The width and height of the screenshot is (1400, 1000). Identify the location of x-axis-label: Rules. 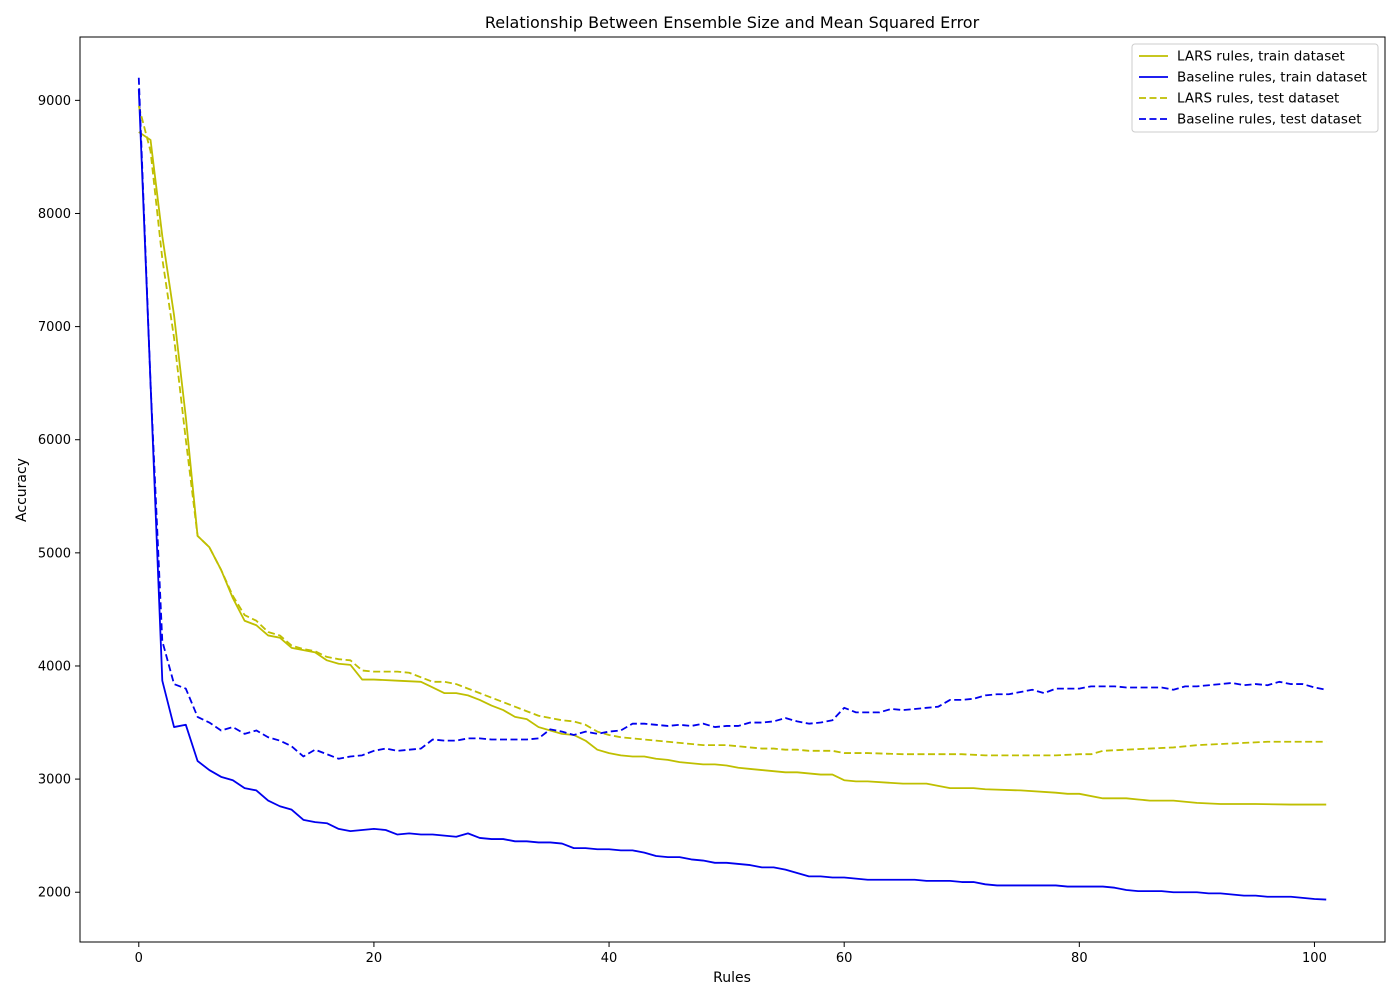
(732, 978).